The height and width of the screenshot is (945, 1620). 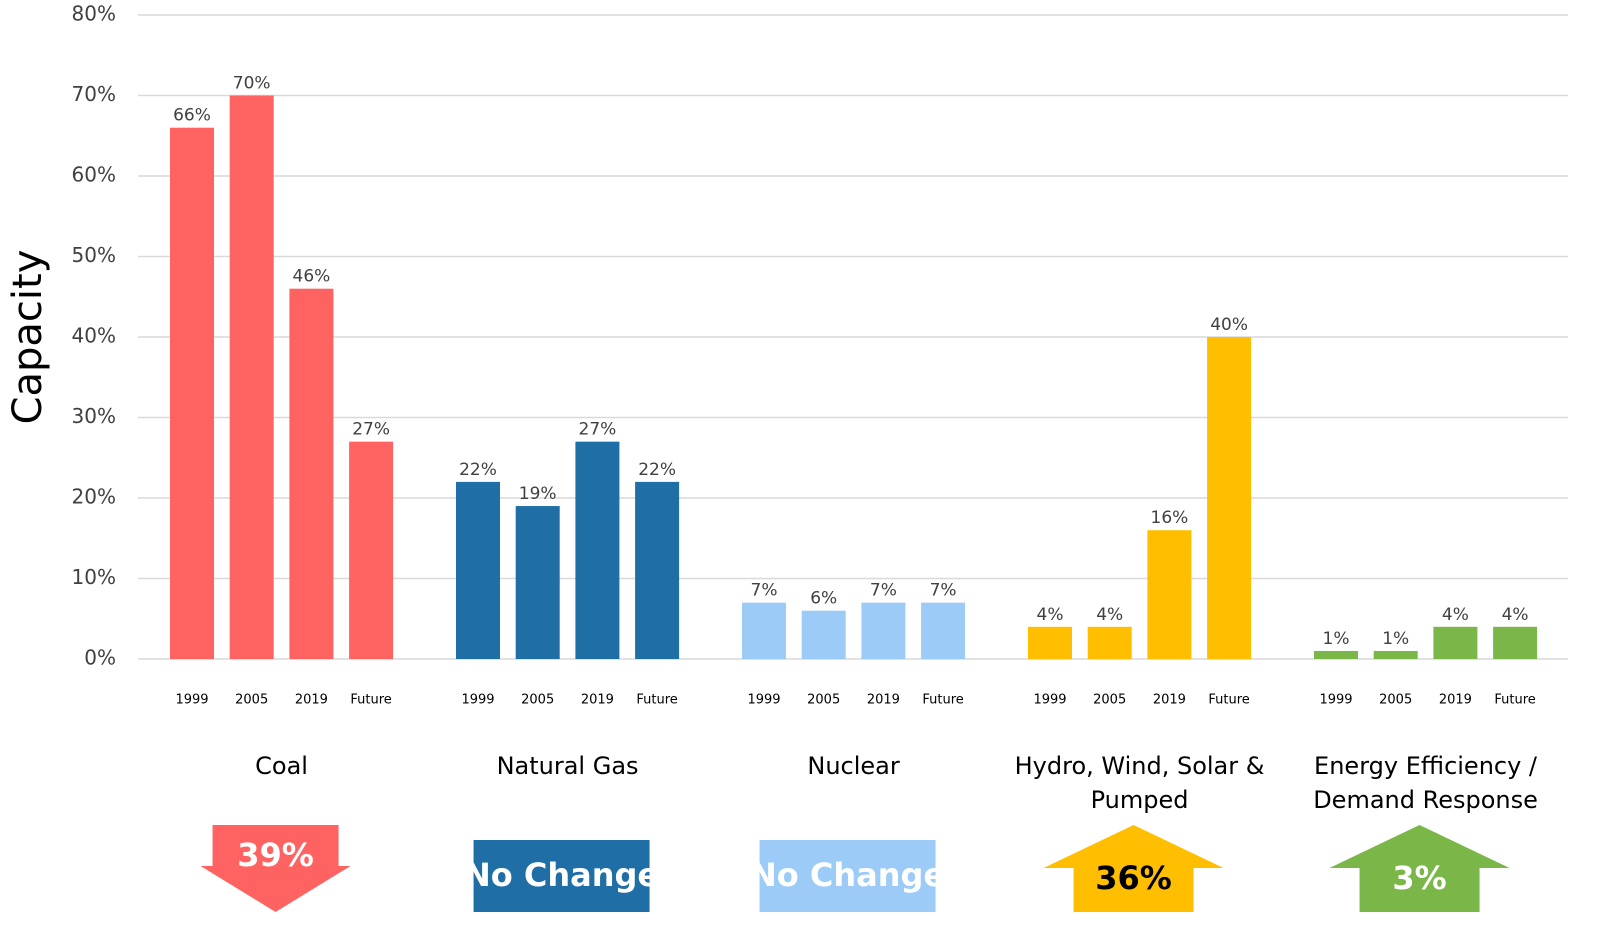 What do you see at coordinates (100, 658) in the screenshot?
I see `y-tick-label: 0%` at bounding box center [100, 658].